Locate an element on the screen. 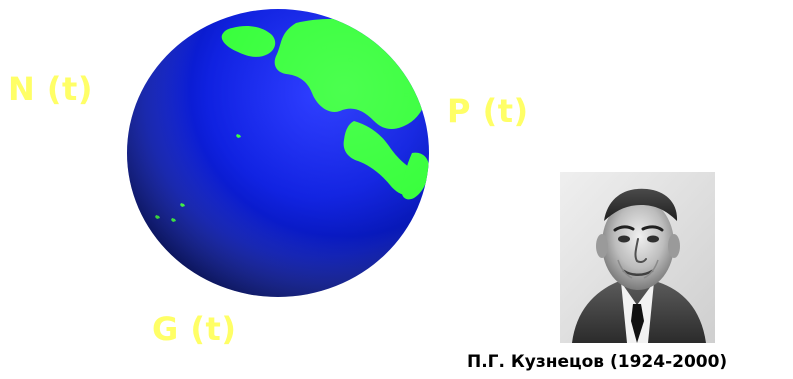 The height and width of the screenshot is (379, 793). variable-label-g: G (t) is located at coordinates (194, 329).